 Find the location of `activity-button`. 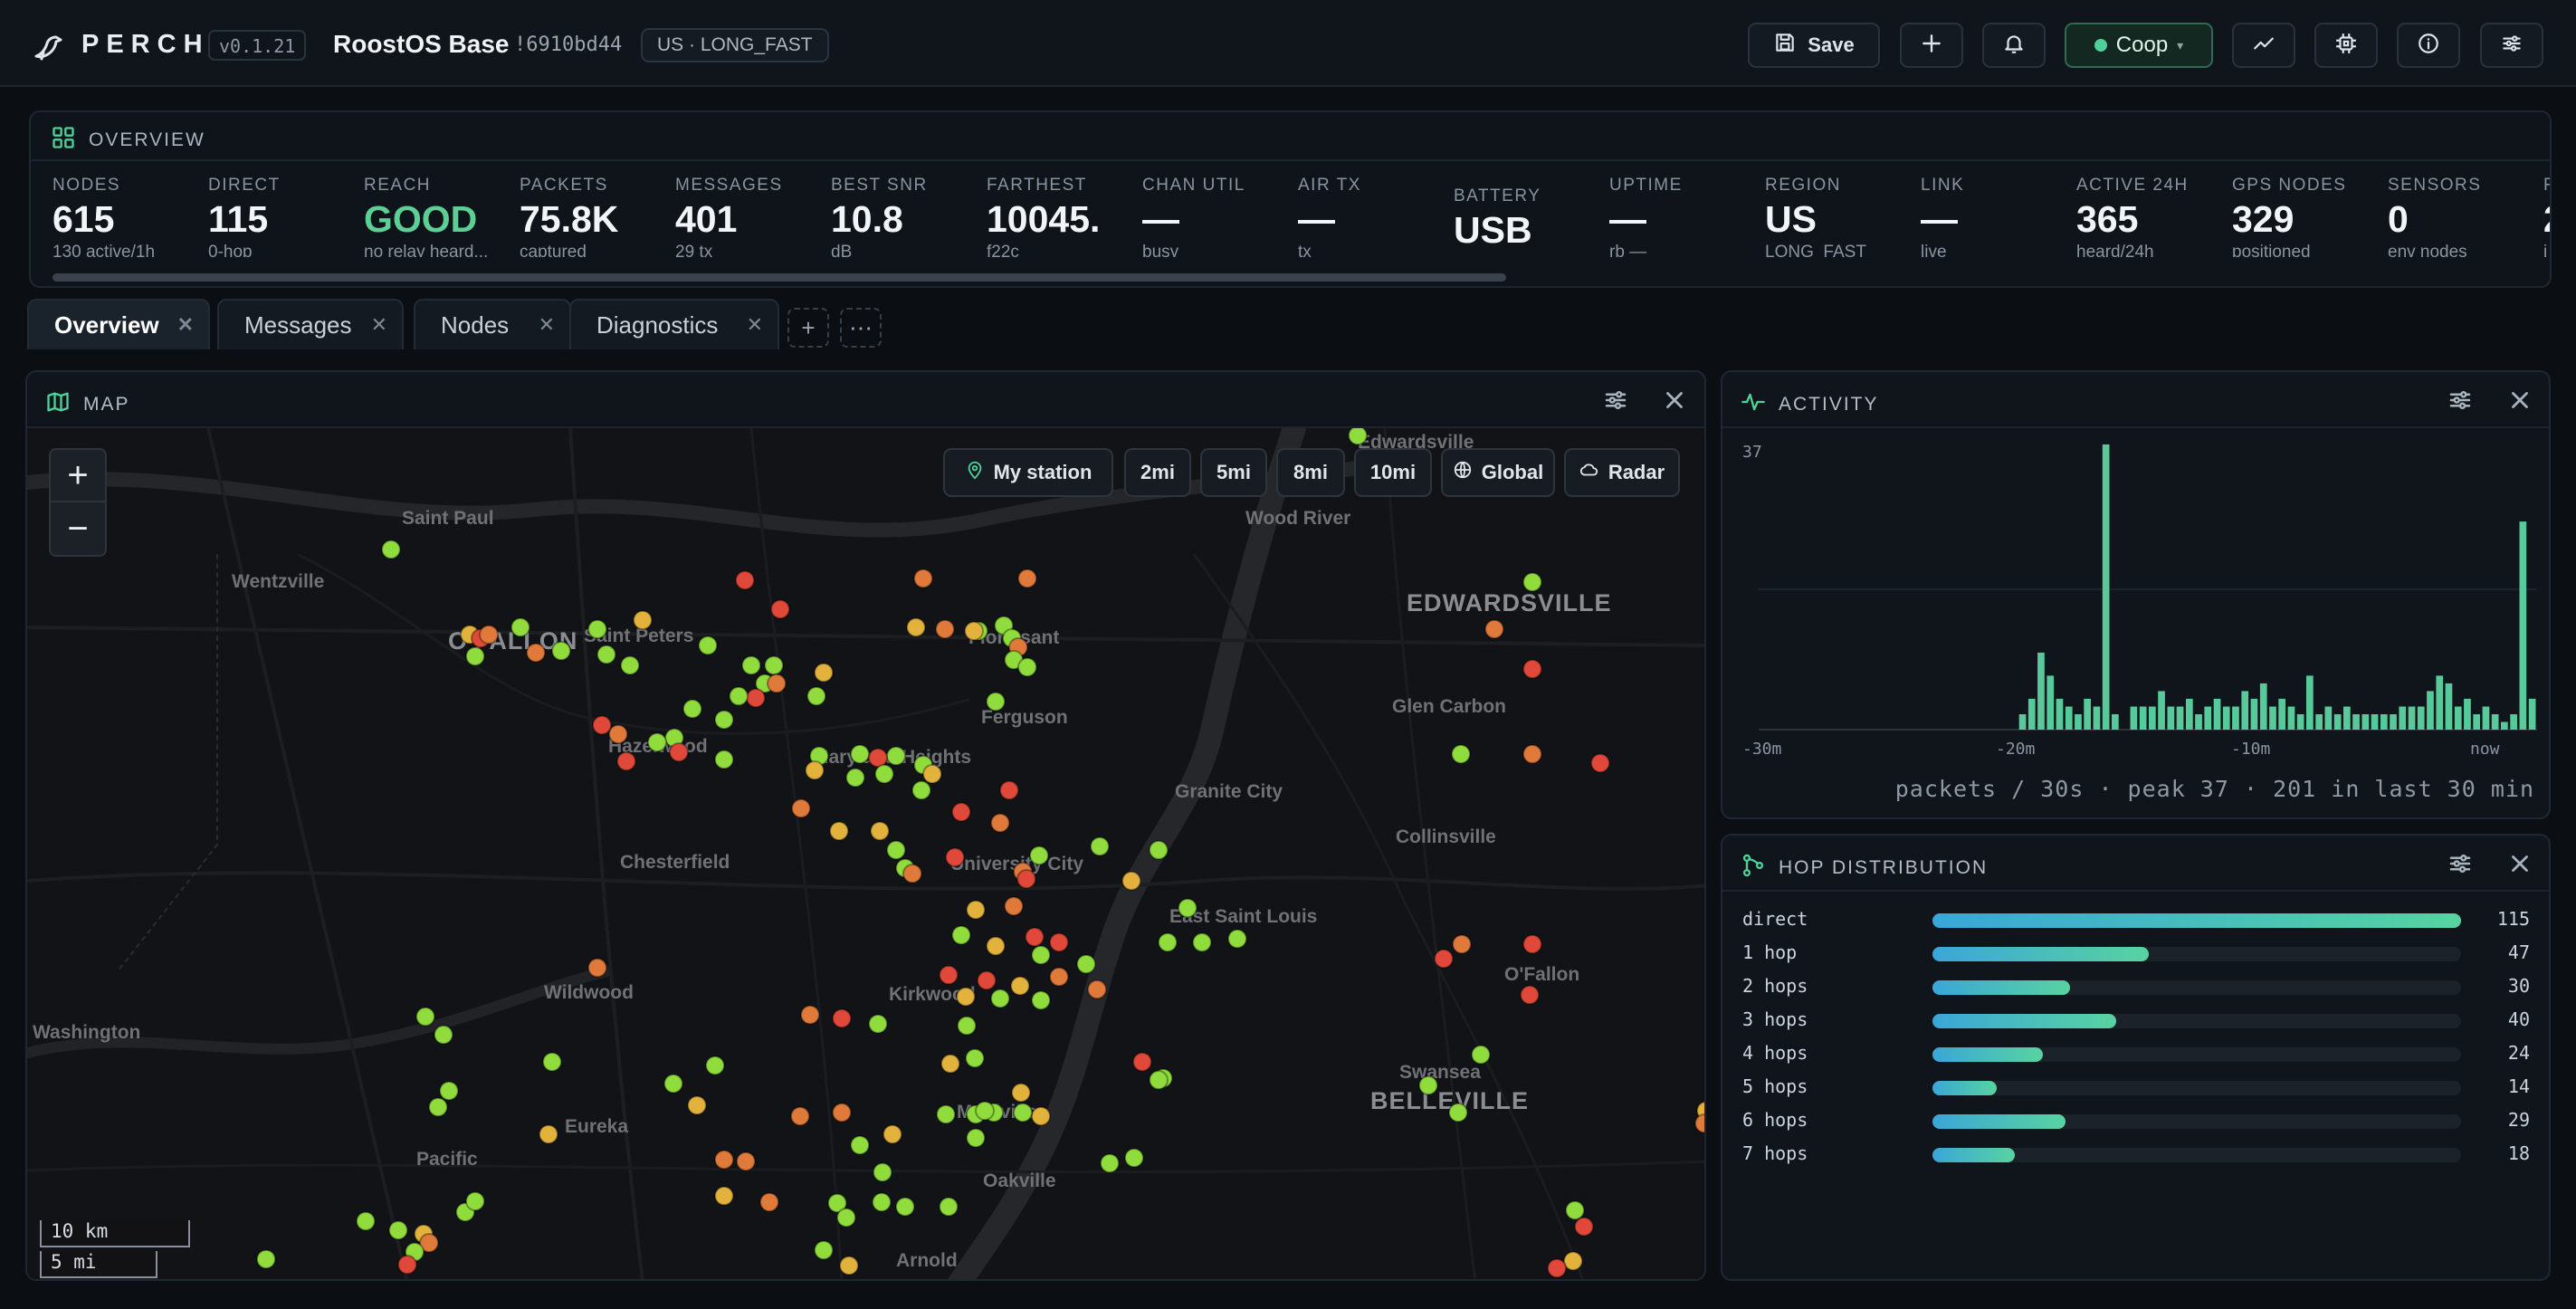

activity-button is located at coordinates (2263, 45).